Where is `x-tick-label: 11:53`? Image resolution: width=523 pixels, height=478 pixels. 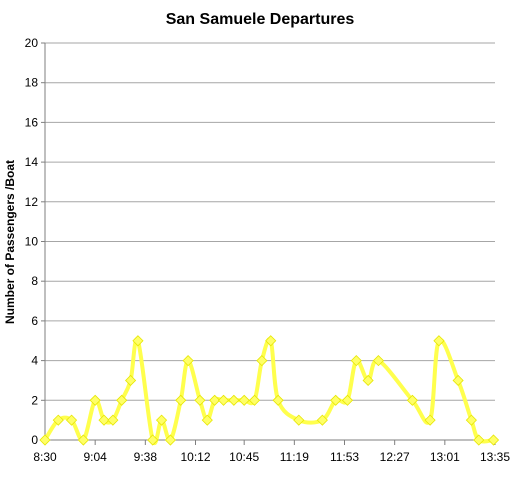
x-tick-label: 11:53 is located at coordinates (344, 457).